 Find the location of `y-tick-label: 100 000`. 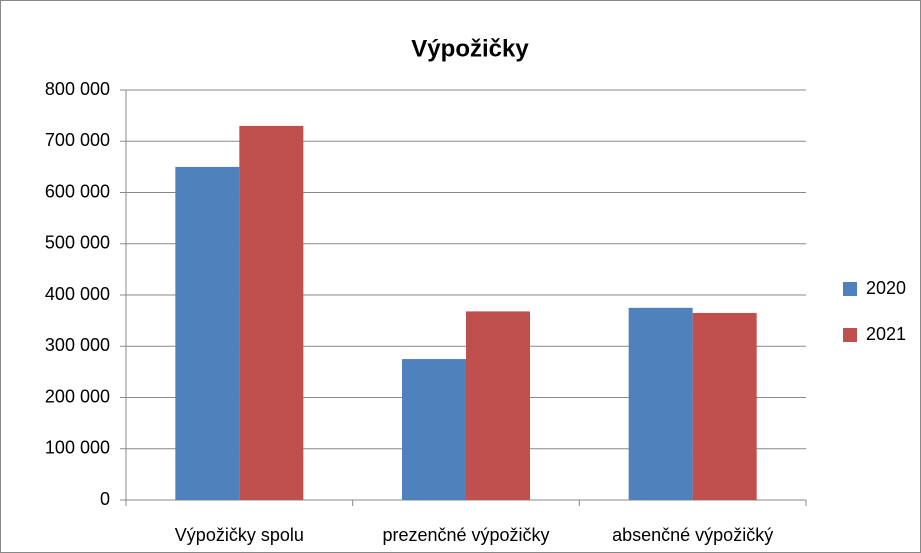

y-tick-label: 100 000 is located at coordinates (77, 448).